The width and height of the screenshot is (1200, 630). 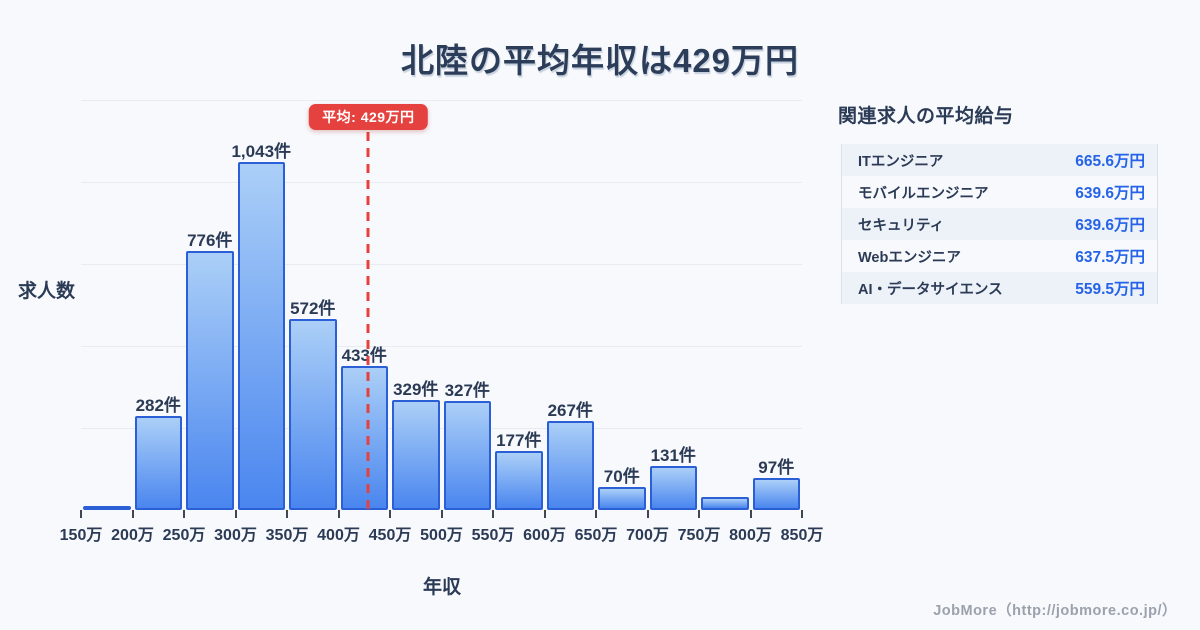 I want to click on x-tick-label: 800万, so click(x=750, y=535).